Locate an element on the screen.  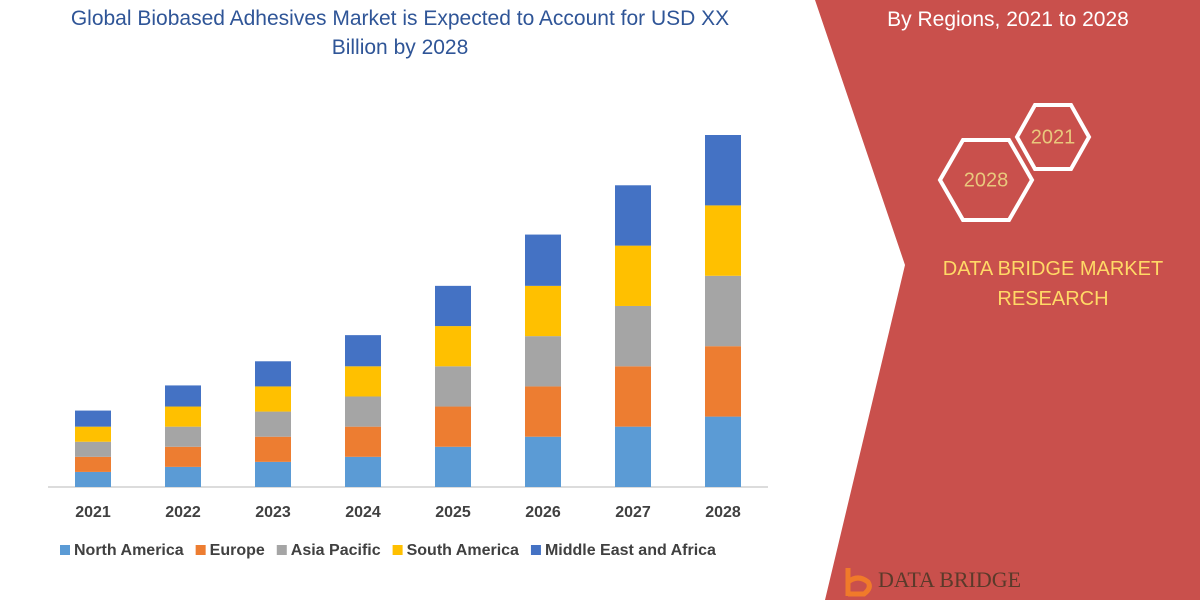
x-tick-label: 2023 is located at coordinates (273, 512).